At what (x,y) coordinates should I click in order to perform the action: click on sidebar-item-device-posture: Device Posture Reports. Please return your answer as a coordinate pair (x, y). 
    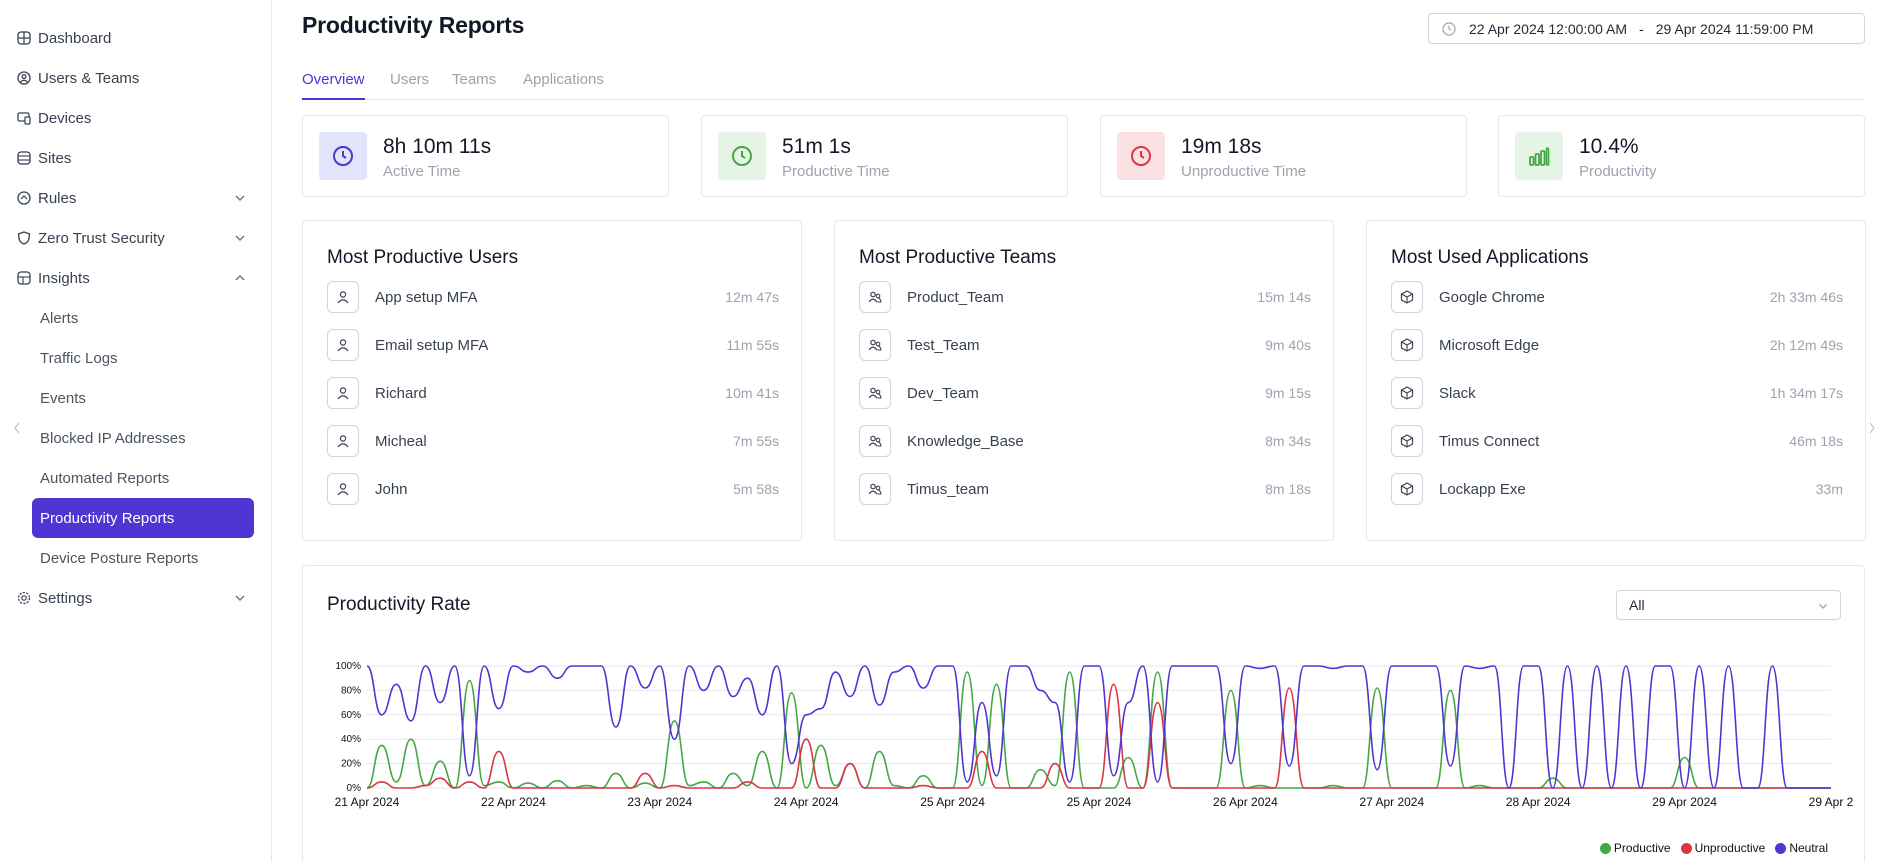
    Looking at the image, I should click on (119, 558).